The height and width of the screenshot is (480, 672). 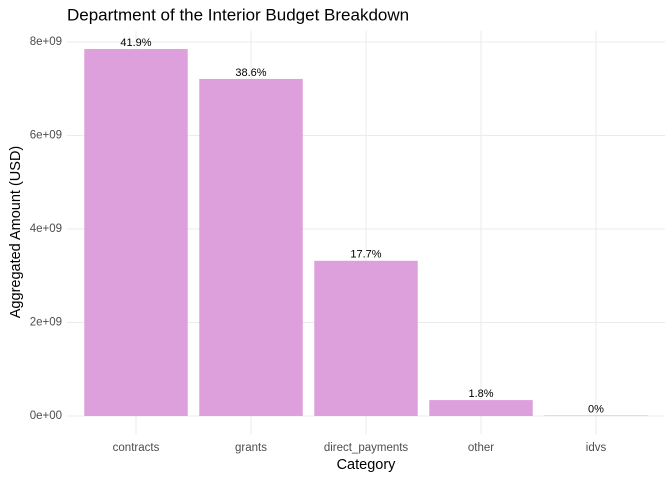 I want to click on bar-label: 0%, so click(x=596, y=409).